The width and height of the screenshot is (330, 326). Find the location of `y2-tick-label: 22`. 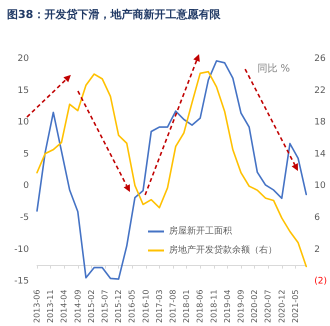

y2-tick-label: 22 is located at coordinates (320, 91).